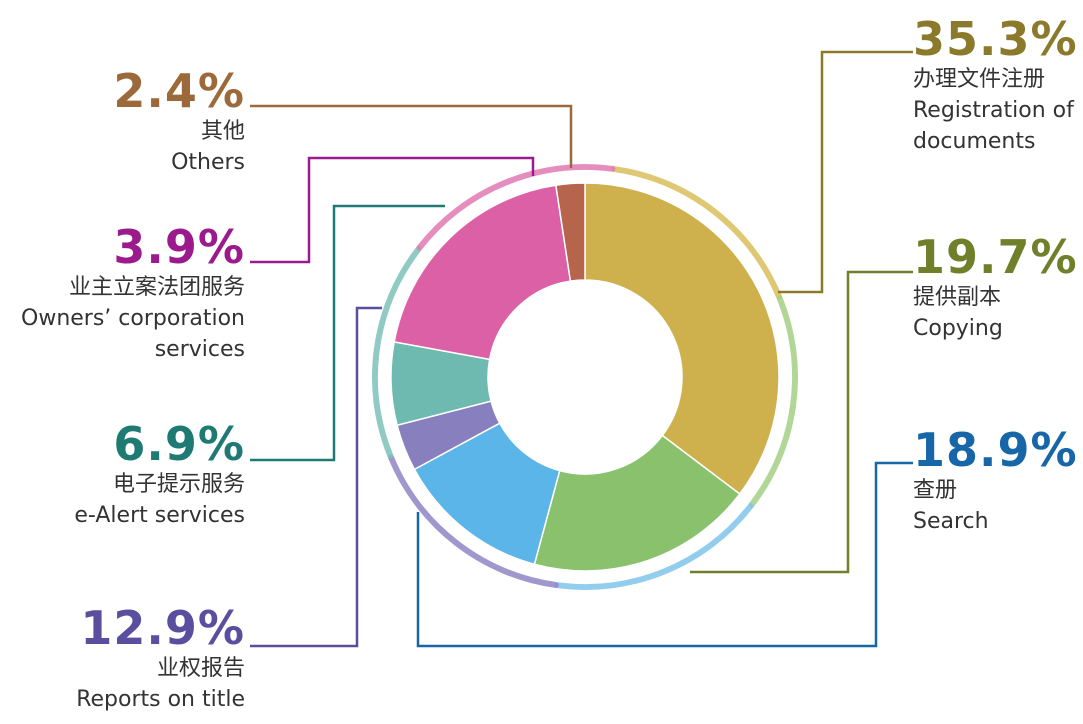  I want to click on label-zh-search: 查册, so click(935, 490).